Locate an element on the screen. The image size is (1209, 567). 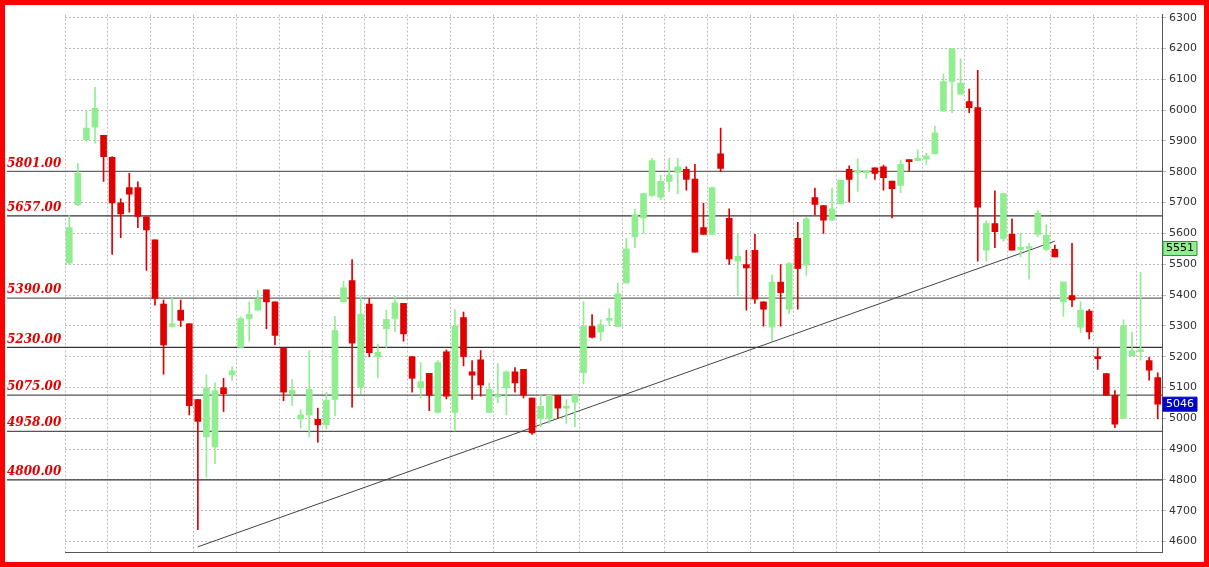
ref-line-label: 5075.00 is located at coordinates (34, 386).